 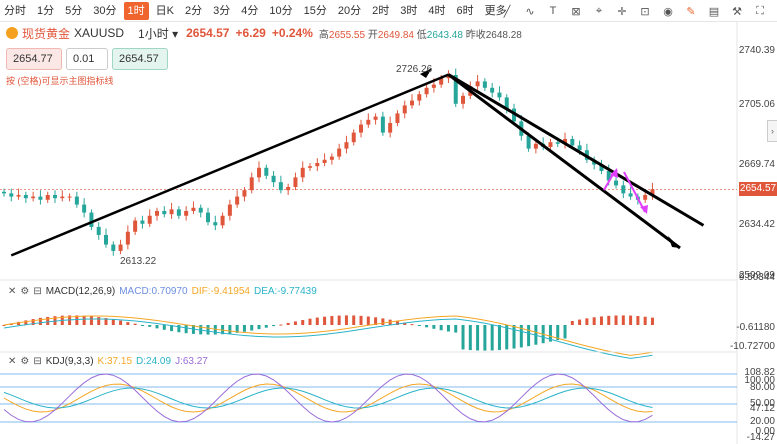 What do you see at coordinates (315, 10) in the screenshot?
I see `timeframe-tab: 15分` at bounding box center [315, 10].